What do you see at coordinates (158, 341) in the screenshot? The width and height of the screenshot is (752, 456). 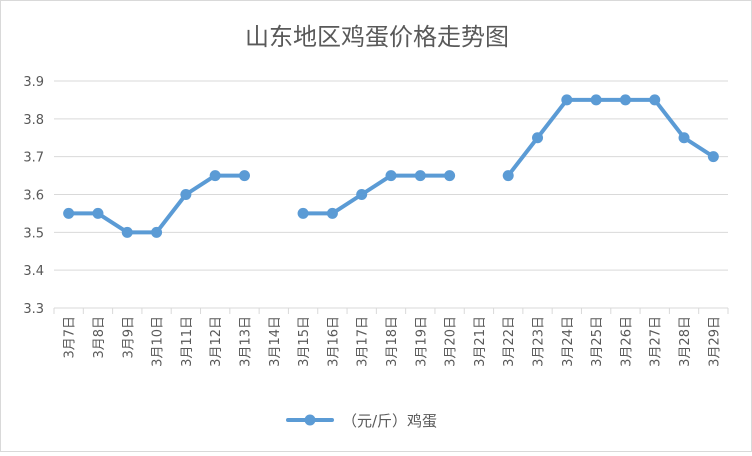 I see `x-tick-label: 3月10日` at bounding box center [158, 341].